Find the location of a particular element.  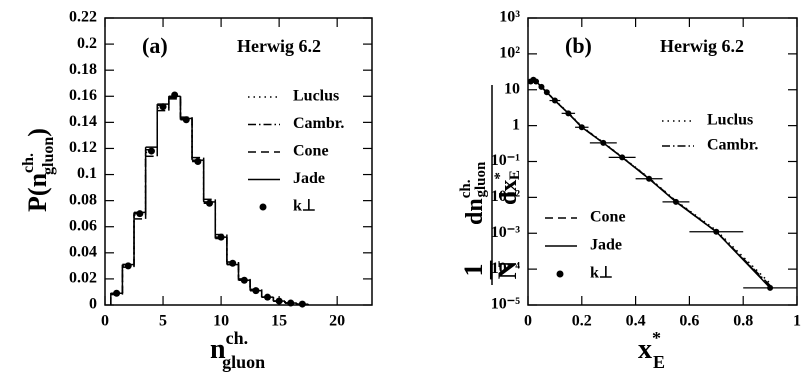

y-tick-label: 0.12 is located at coordinates (83, 147).